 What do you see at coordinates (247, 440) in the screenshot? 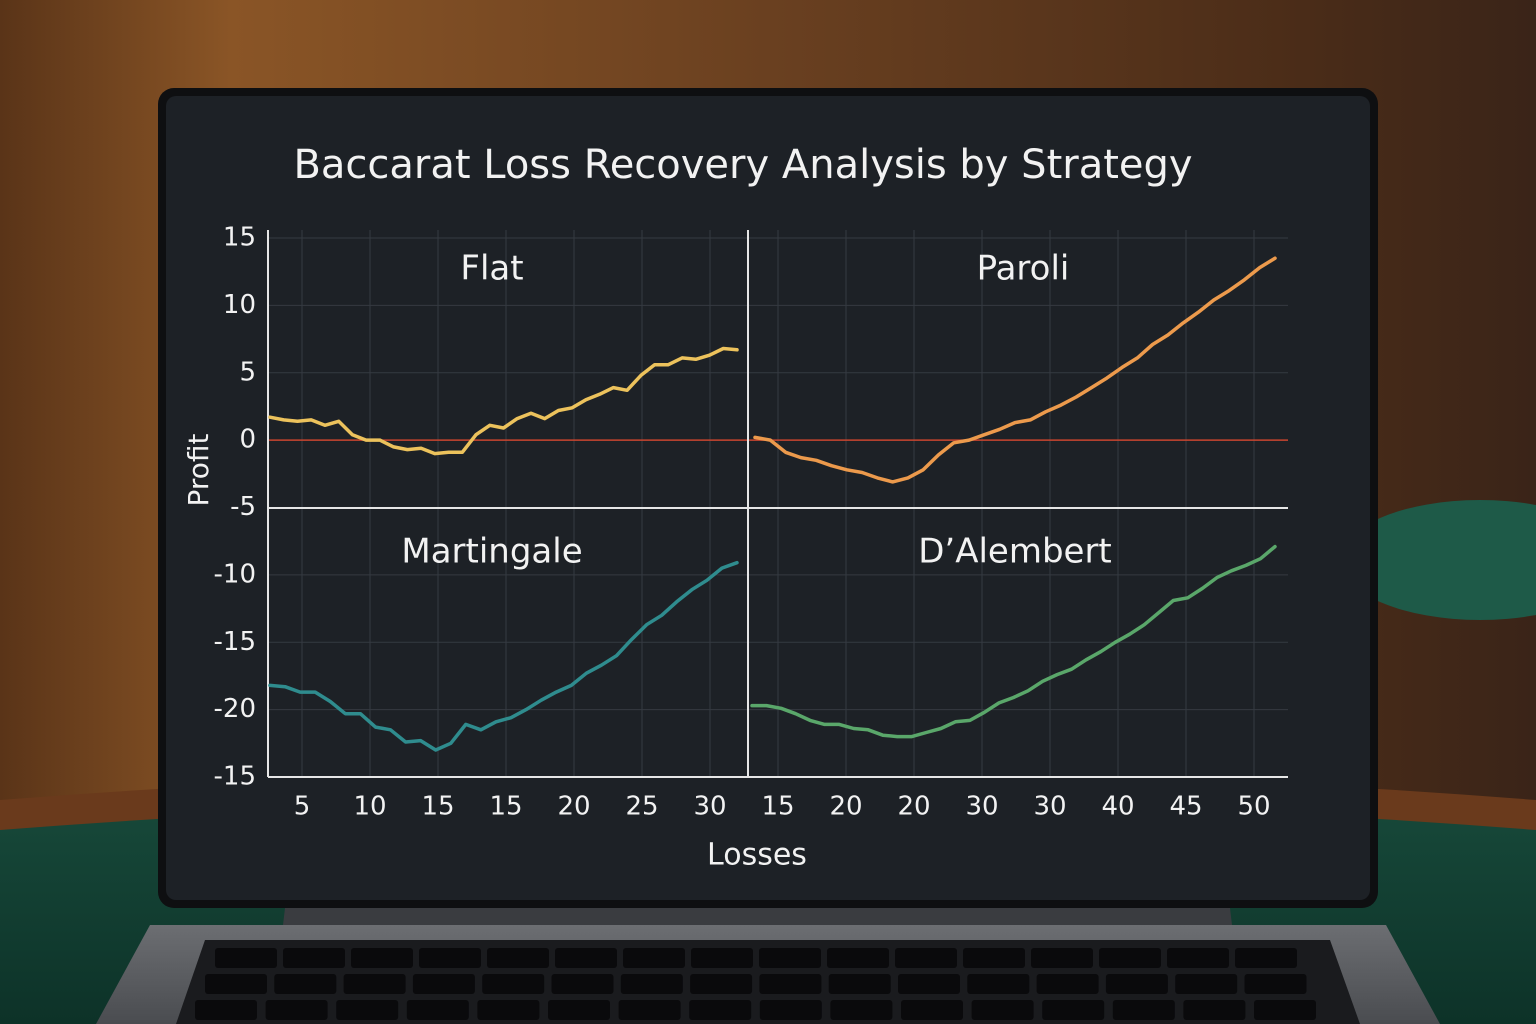
I see `y-tick-label: 0` at bounding box center [247, 440].